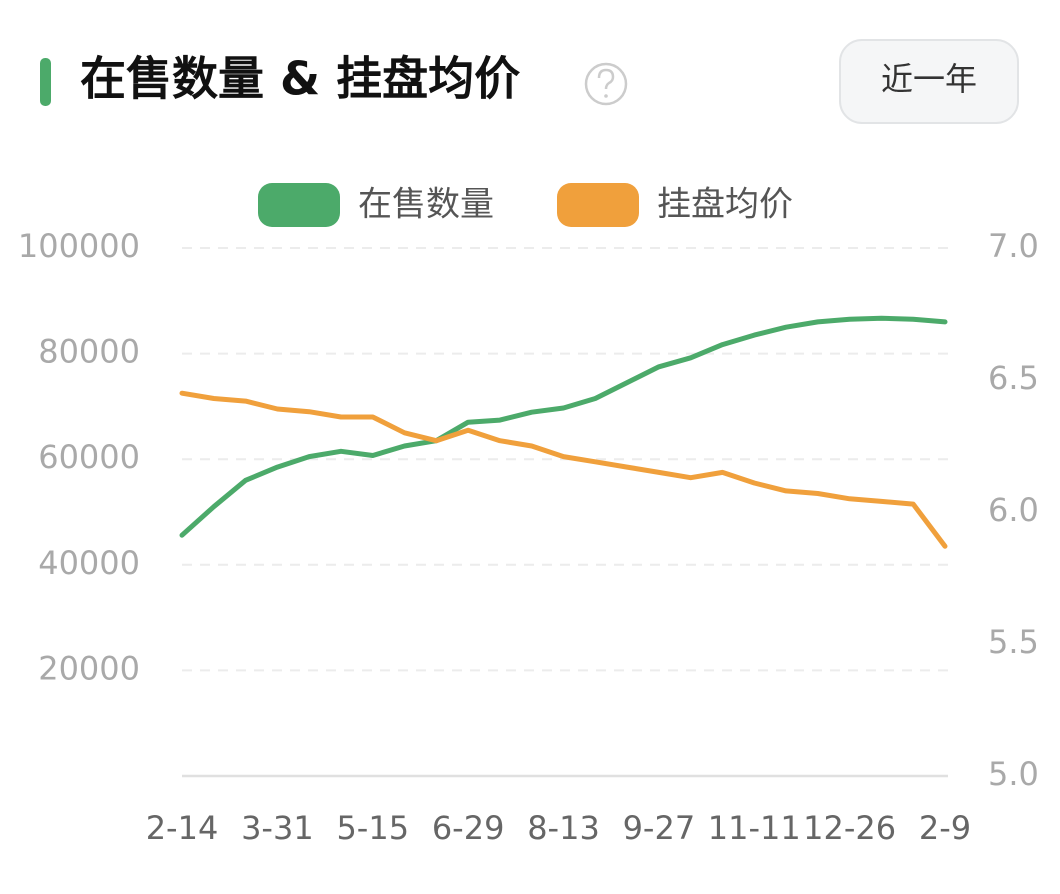  Describe the element at coordinates (1013, 246) in the screenshot. I see `y2-tick-label: 7.0` at that location.